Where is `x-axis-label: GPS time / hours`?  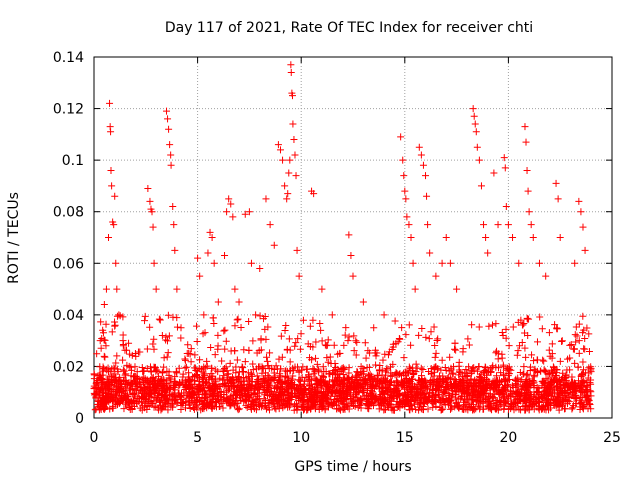
x-axis-label: GPS time / hours is located at coordinates (352, 467).